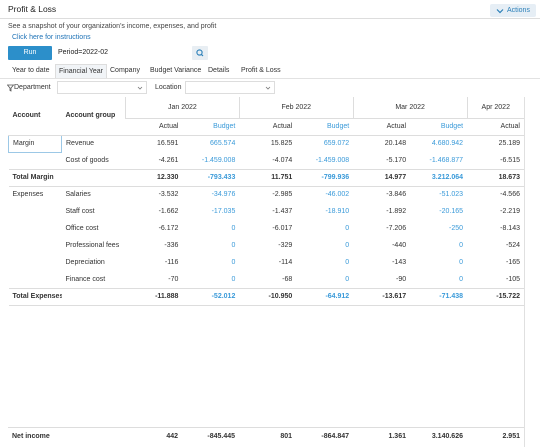  I want to click on table-cell: -11.888, so click(154, 296).